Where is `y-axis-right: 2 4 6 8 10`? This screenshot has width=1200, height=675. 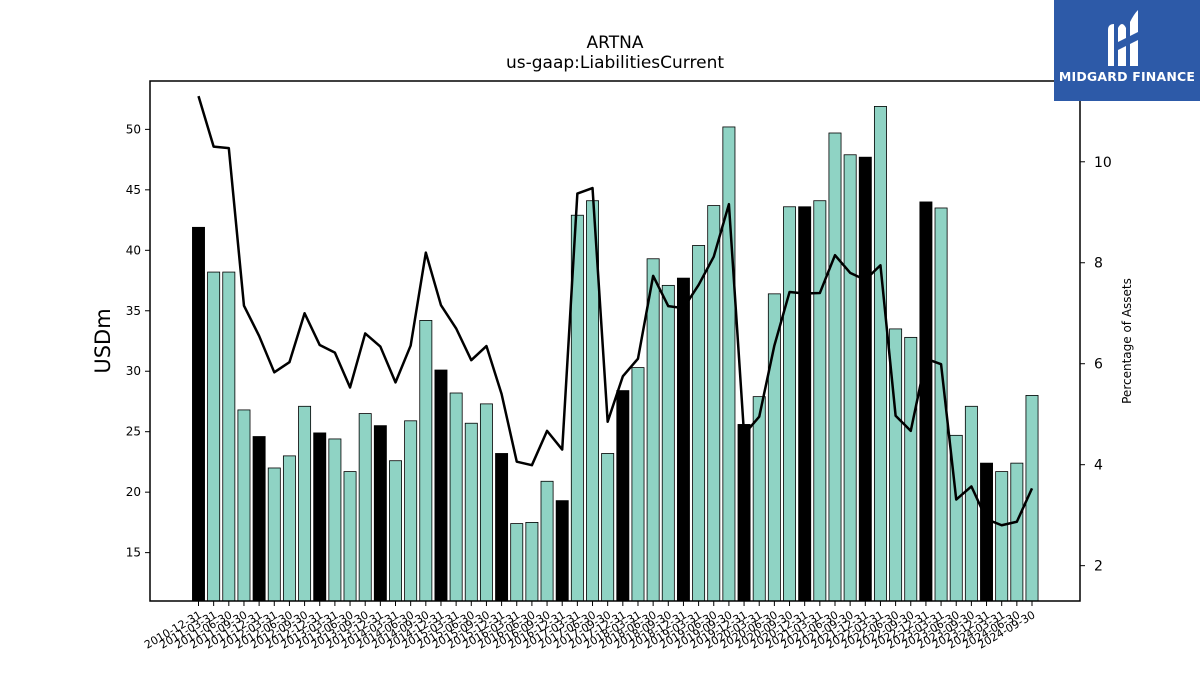
y-axis-right: 2 4 6 8 10 is located at coordinates (1096, 365).